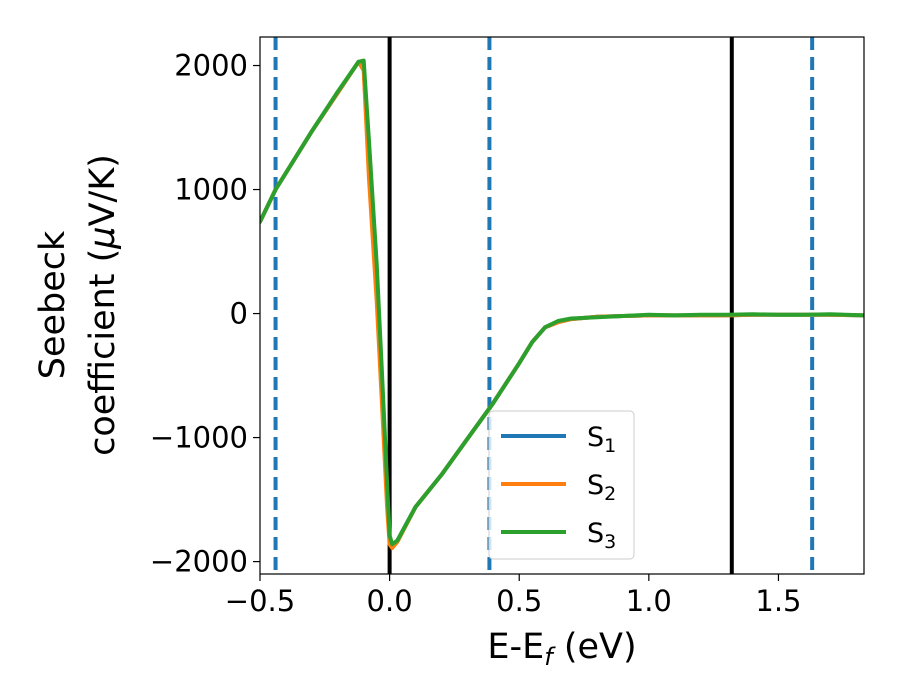 The image size is (900, 700). Describe the element at coordinates (211, 66) in the screenshot. I see `y-tick-label: 2000` at that location.